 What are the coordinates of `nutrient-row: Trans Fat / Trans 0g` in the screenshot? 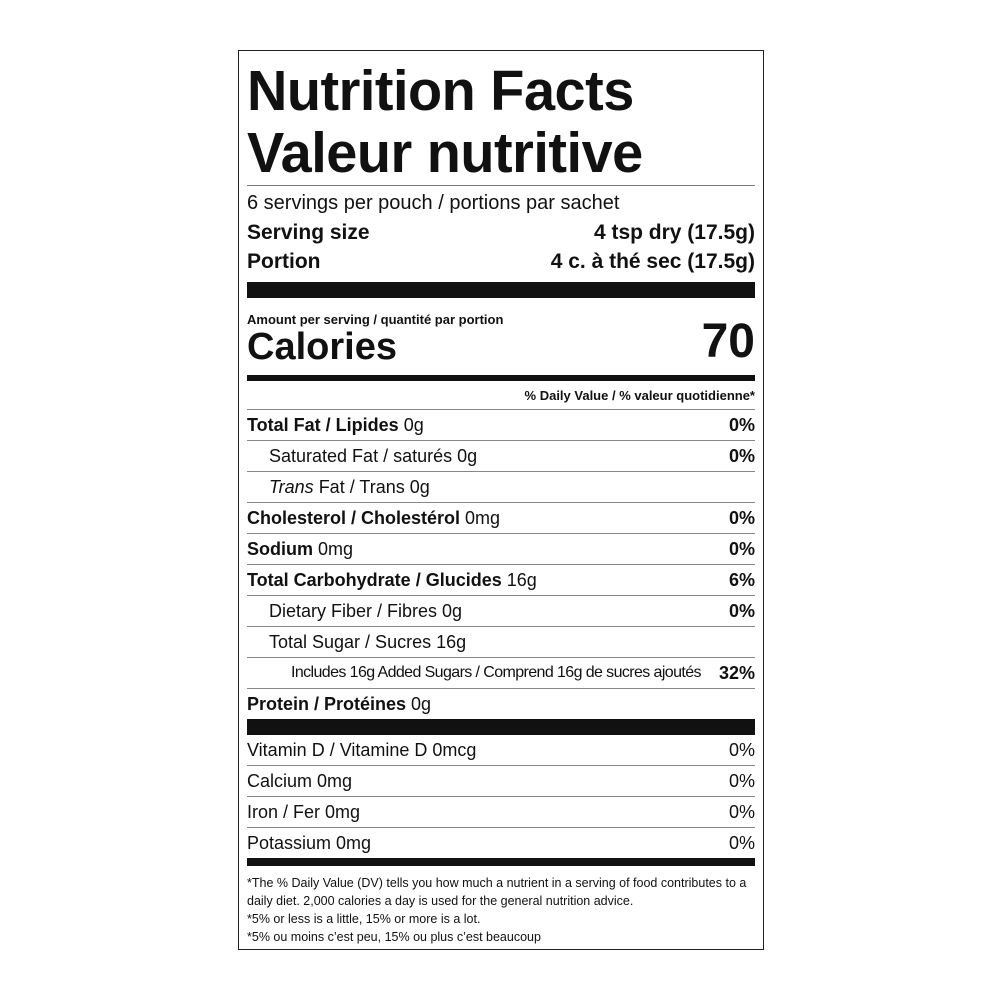 It's located at (501, 486).